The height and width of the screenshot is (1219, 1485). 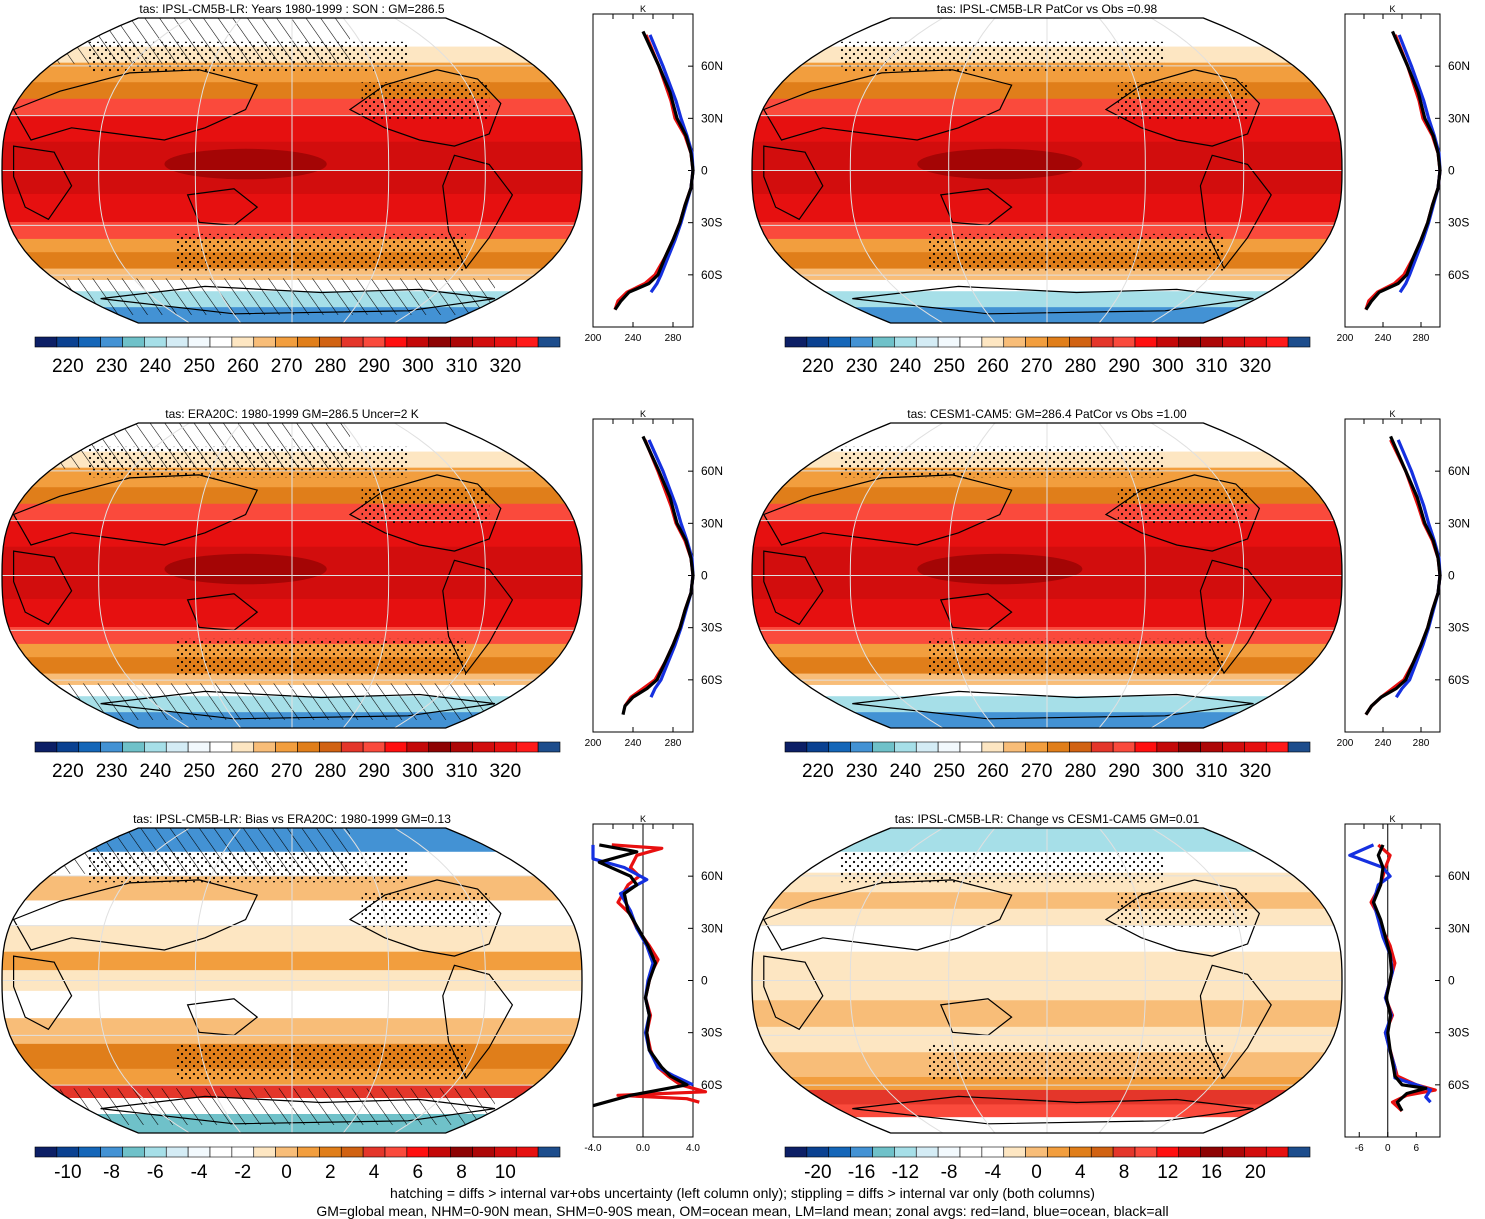 What do you see at coordinates (817, 1172) in the screenshot?
I see `colorbar-tick-label: -20` at bounding box center [817, 1172].